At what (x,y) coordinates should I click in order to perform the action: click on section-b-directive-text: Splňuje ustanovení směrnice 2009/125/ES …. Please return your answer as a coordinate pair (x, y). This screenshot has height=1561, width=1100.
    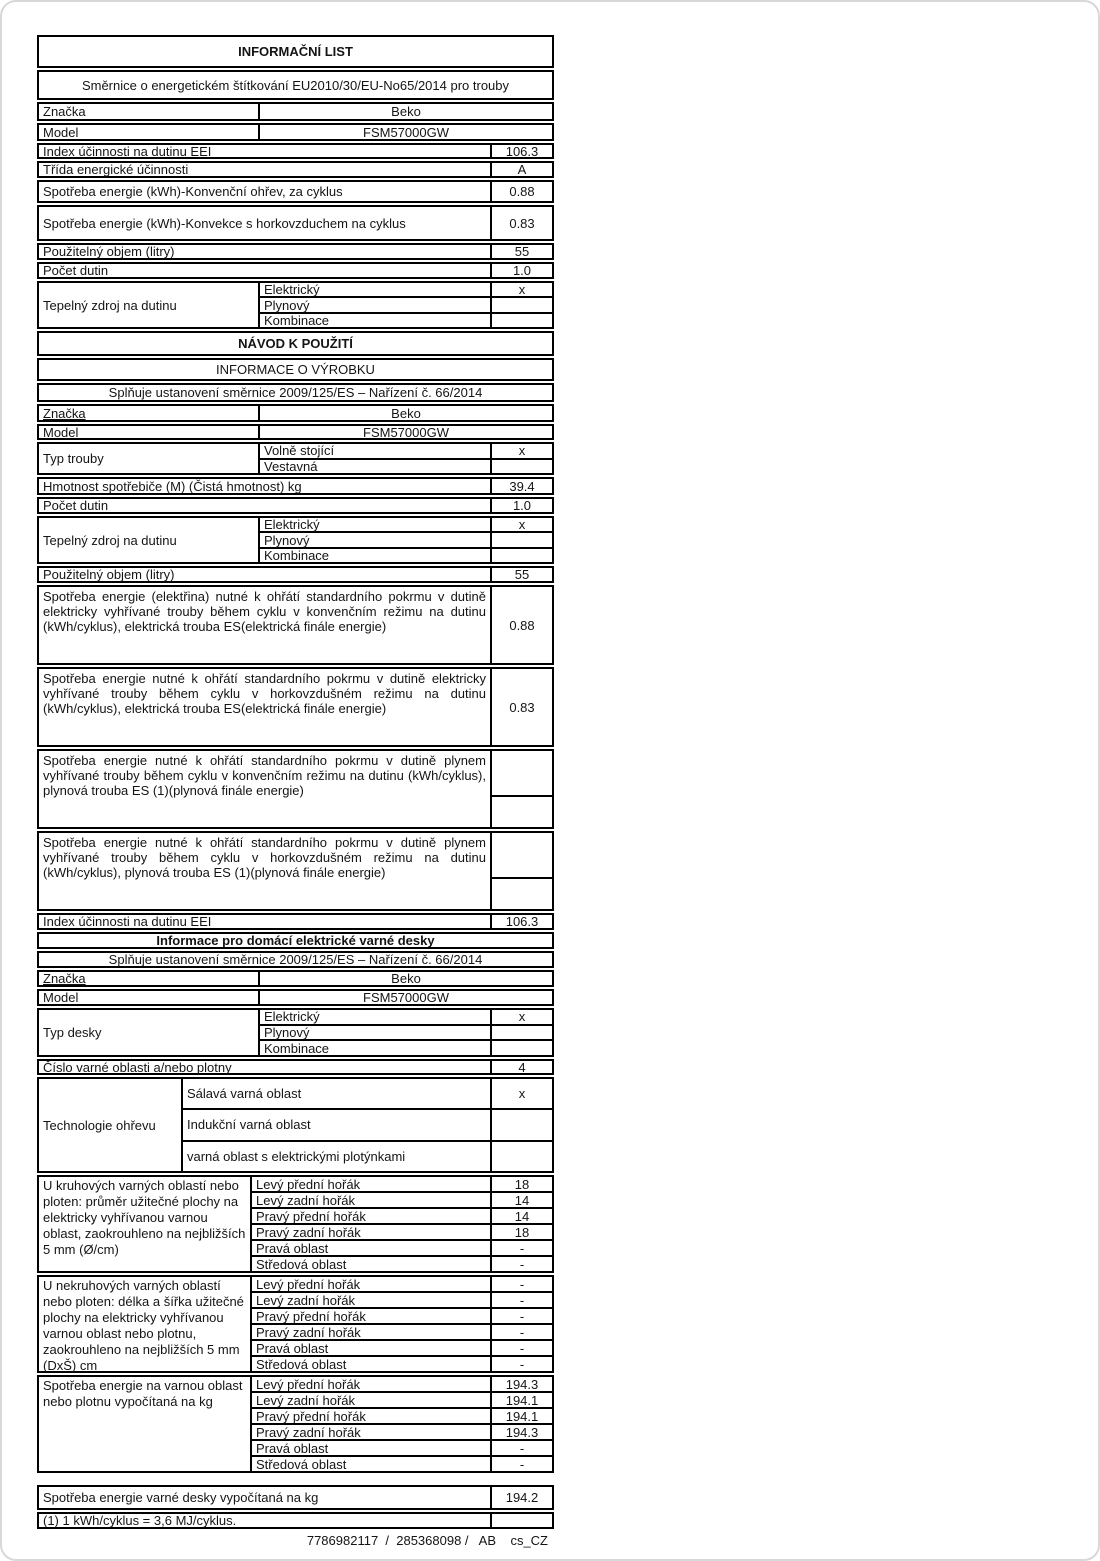
    Looking at the image, I should click on (295, 392).